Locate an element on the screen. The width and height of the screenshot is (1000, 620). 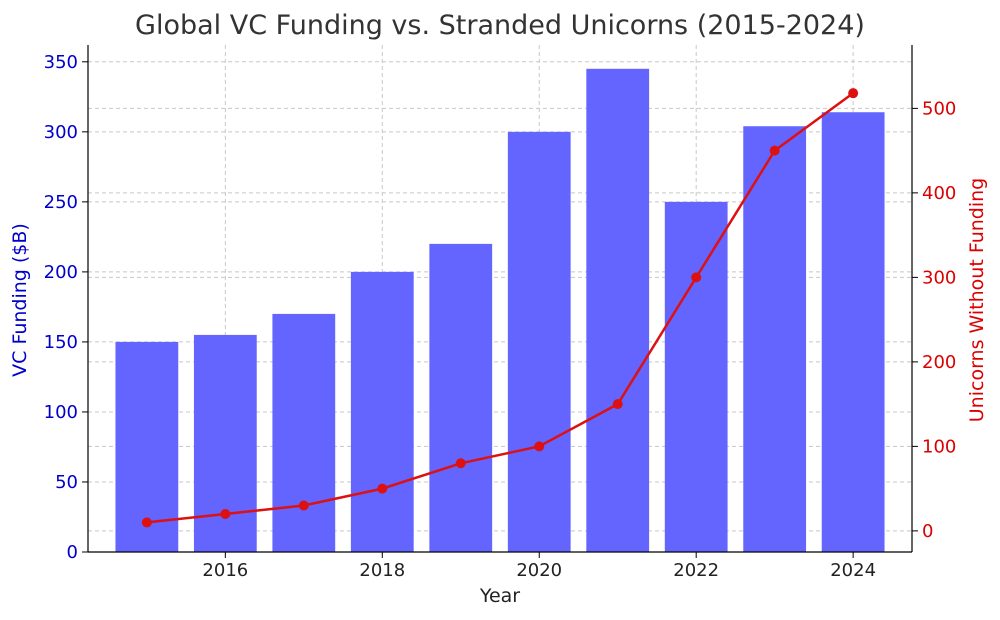
x-tick-label: 2024 is located at coordinates (853, 570).